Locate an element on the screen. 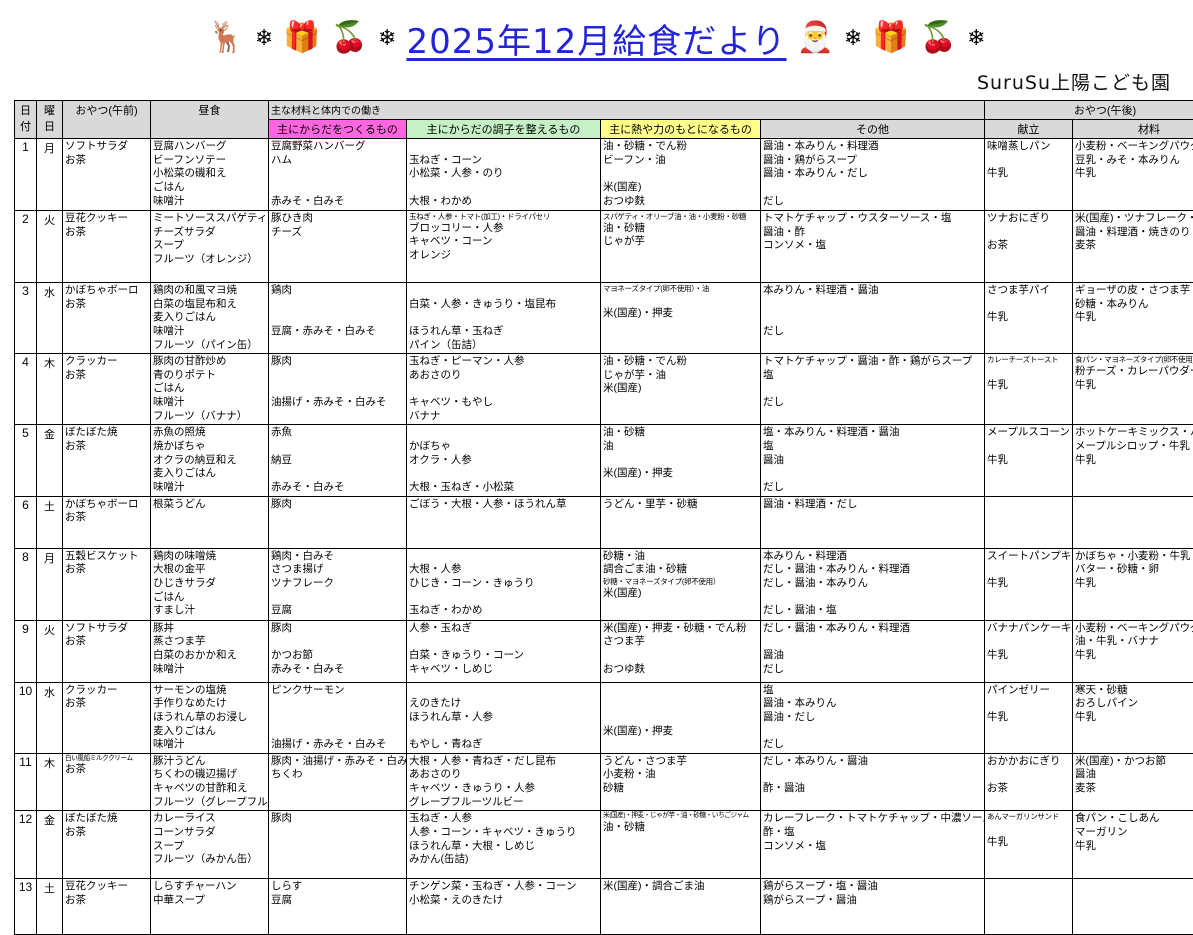 The height and width of the screenshot is (935, 1193). cell-material-pm: かぼちゃ・小麦粉・牛乳バター・砂糖・卵牛乳 is located at coordinates (1133, 584).